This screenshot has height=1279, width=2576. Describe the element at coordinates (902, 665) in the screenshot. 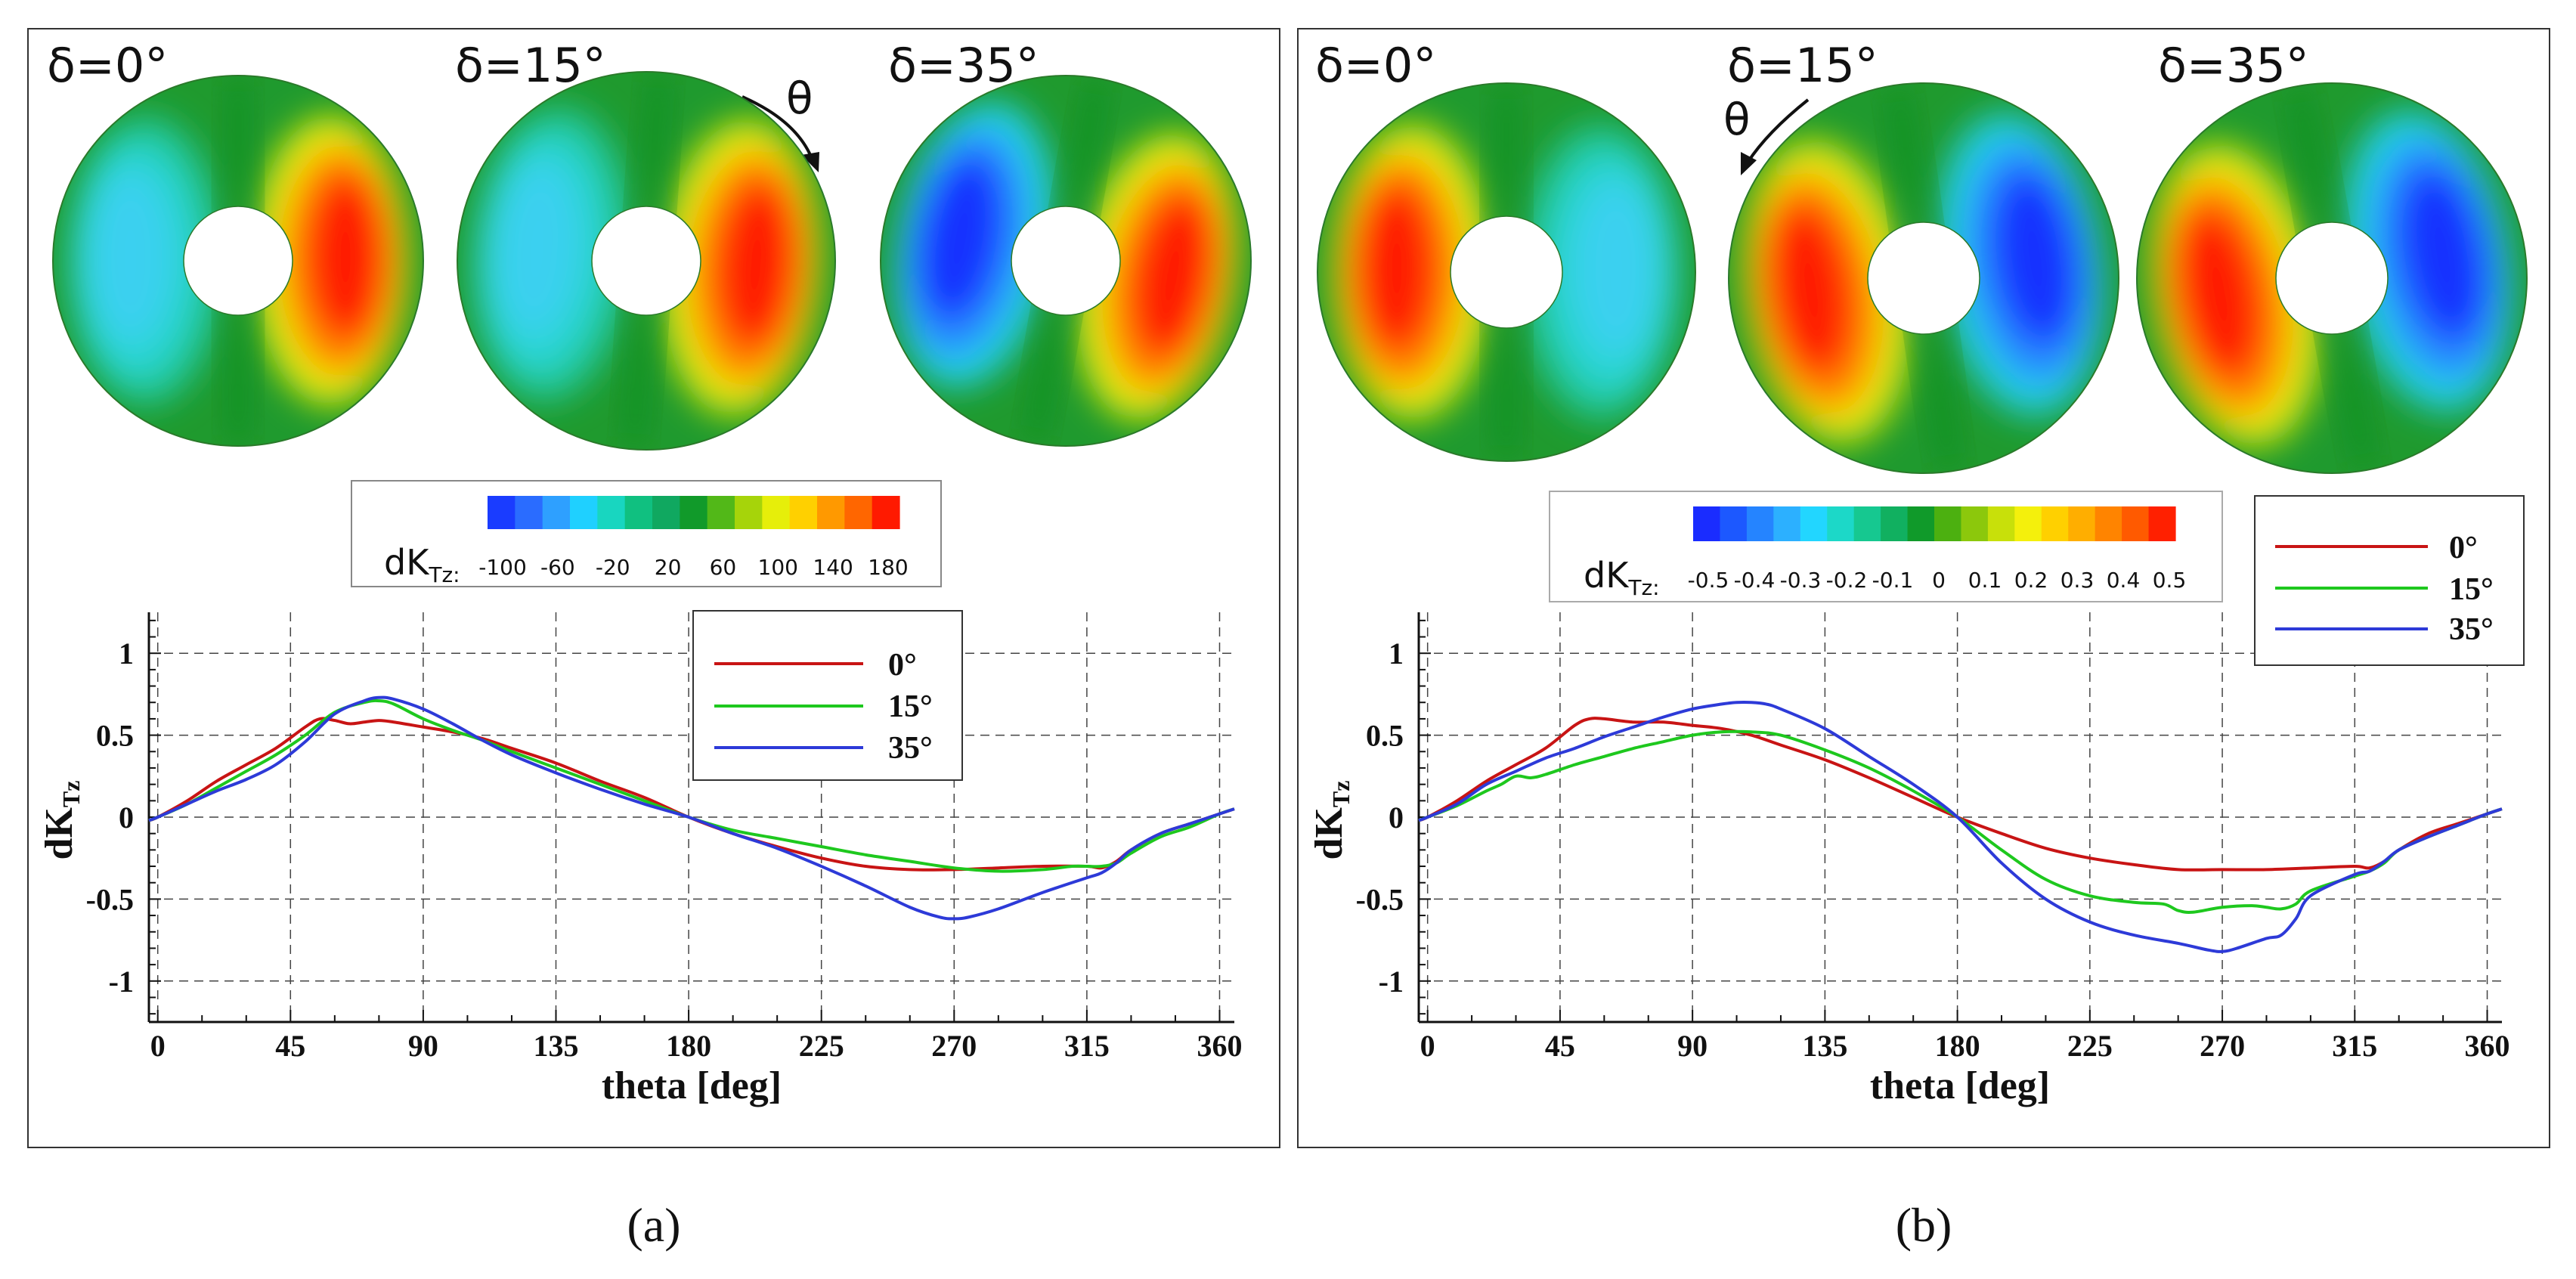

I see `legend-a-label-0: 0°` at that location.